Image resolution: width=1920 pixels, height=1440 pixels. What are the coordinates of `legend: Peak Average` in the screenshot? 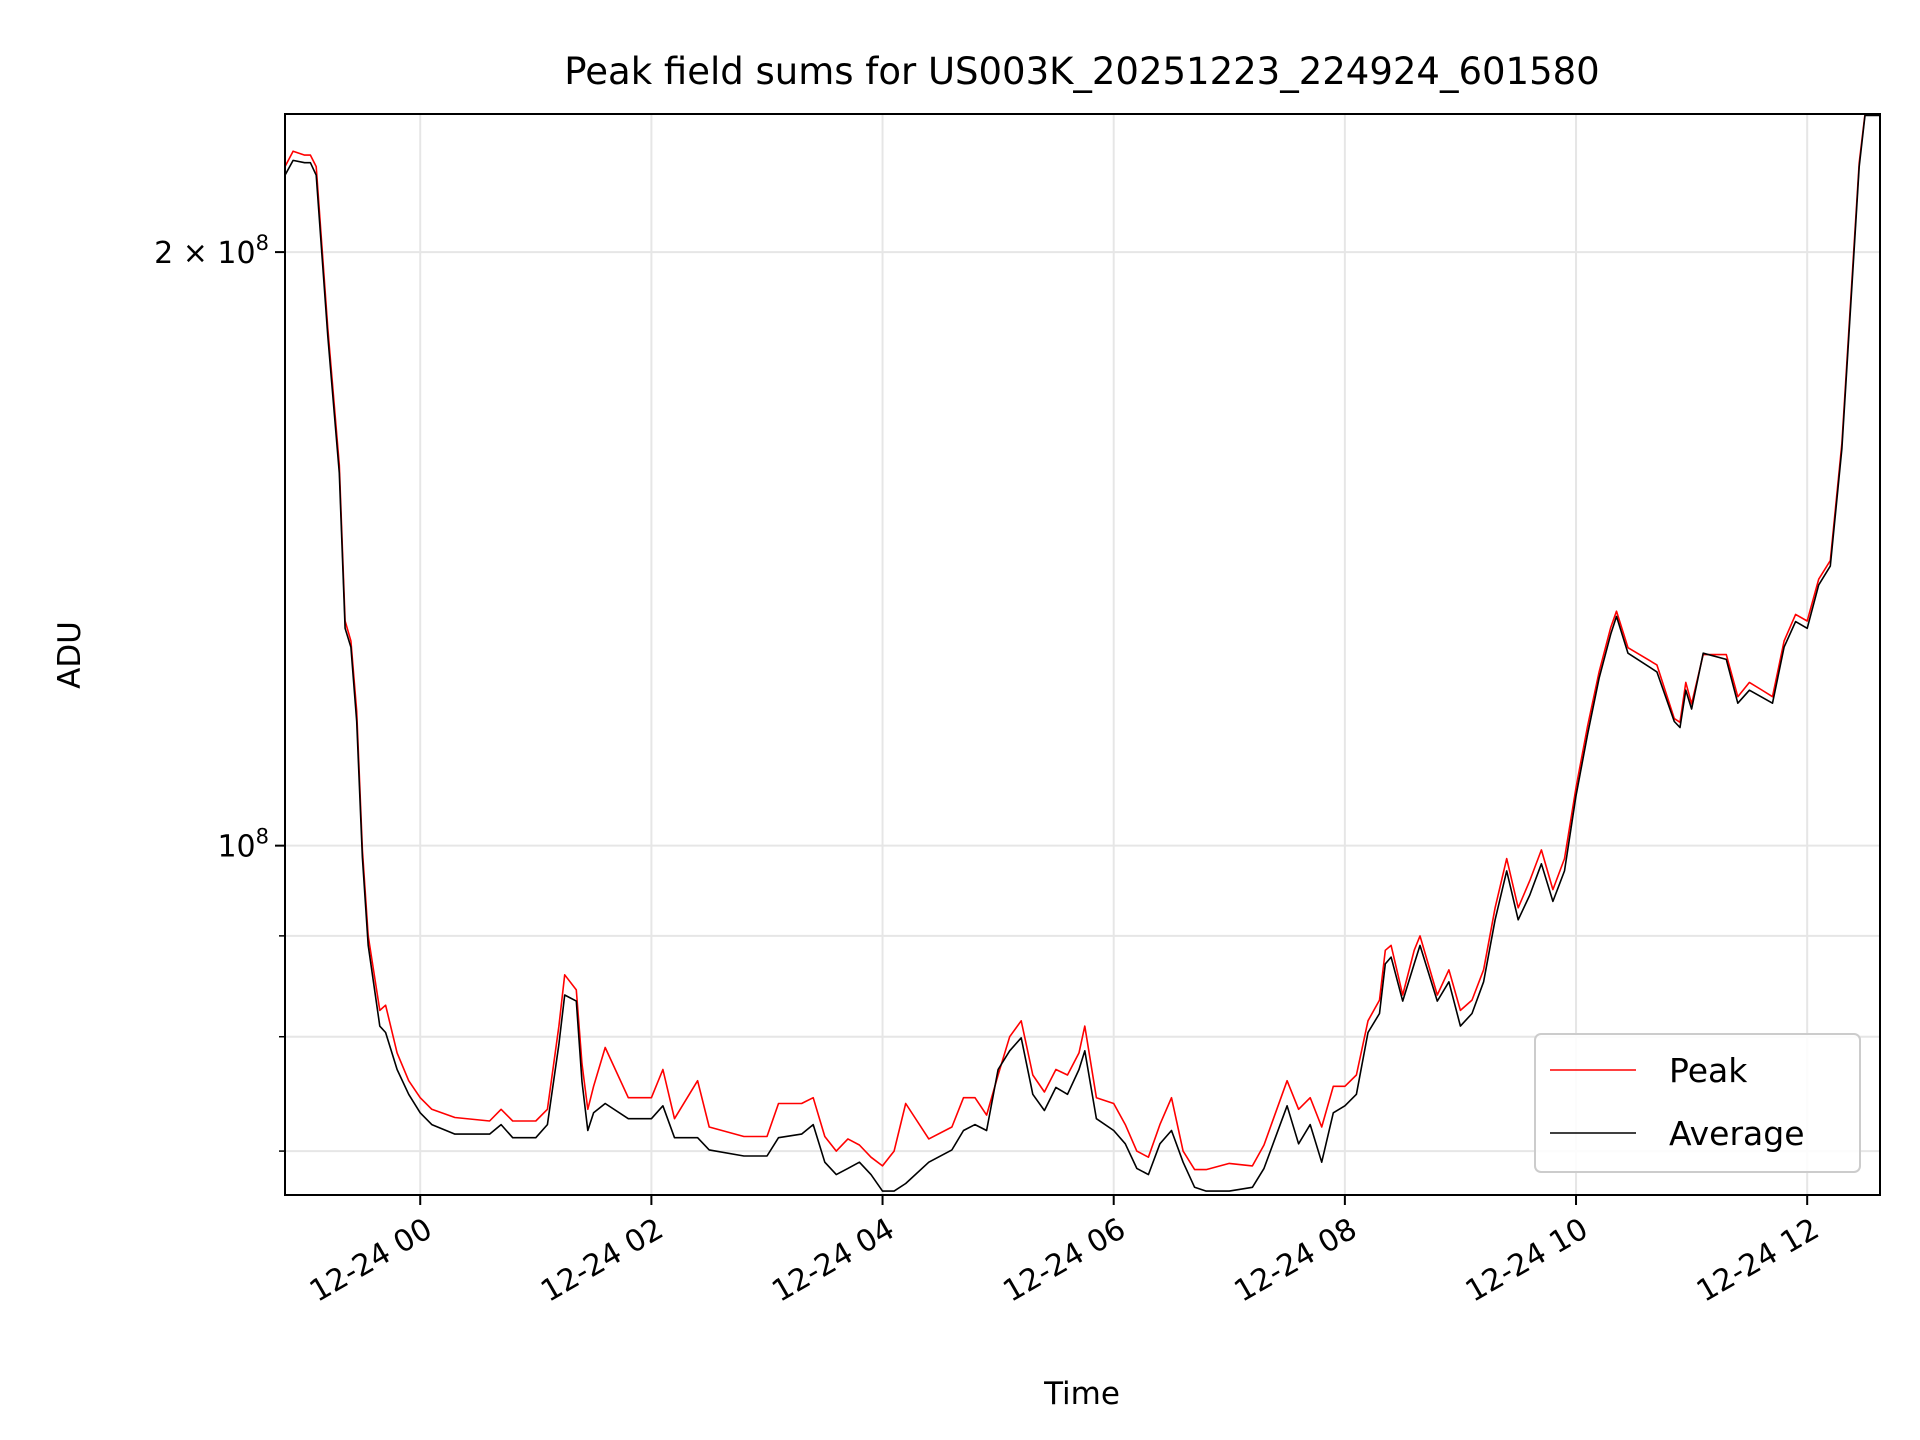 It's located at (1697, 1103).